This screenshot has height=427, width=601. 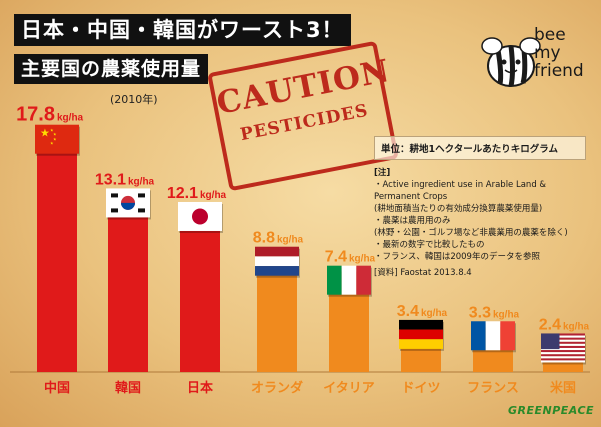 I want to click on logo-word-2: my, so click(x=547, y=53).